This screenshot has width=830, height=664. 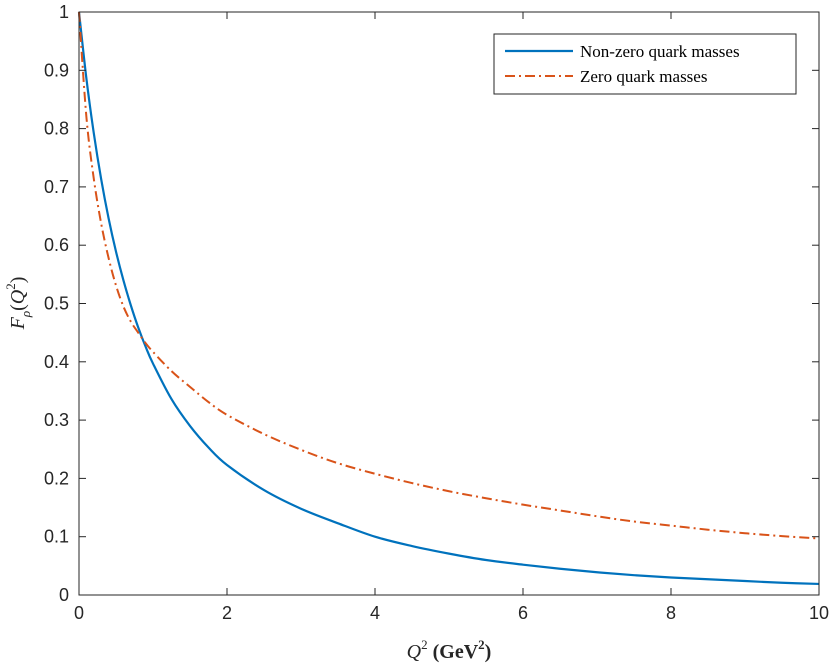 What do you see at coordinates (56, 537) in the screenshot?
I see `y-tick-label: 0.1` at bounding box center [56, 537].